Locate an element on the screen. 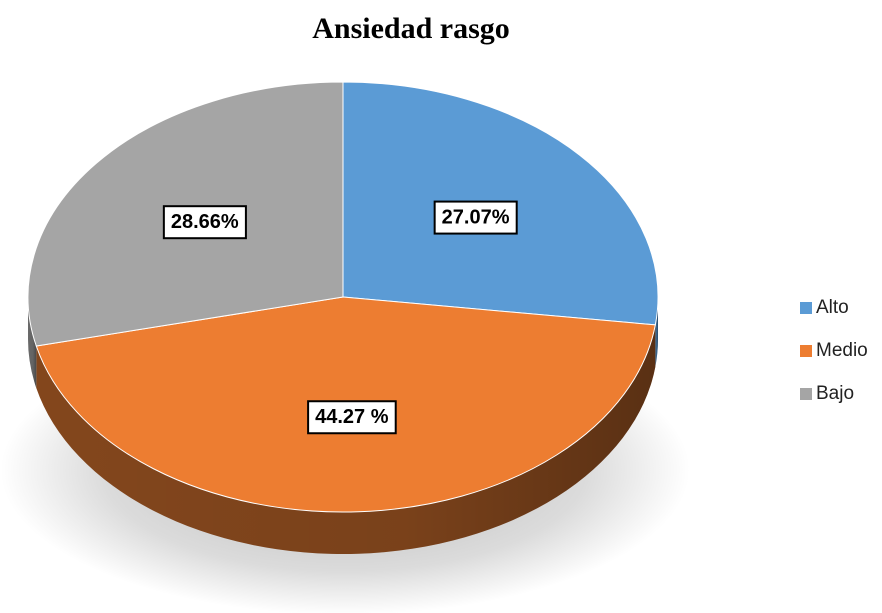 The width and height of the screenshot is (882, 613). legend: Alto Medio Bajo is located at coordinates (834, 360).